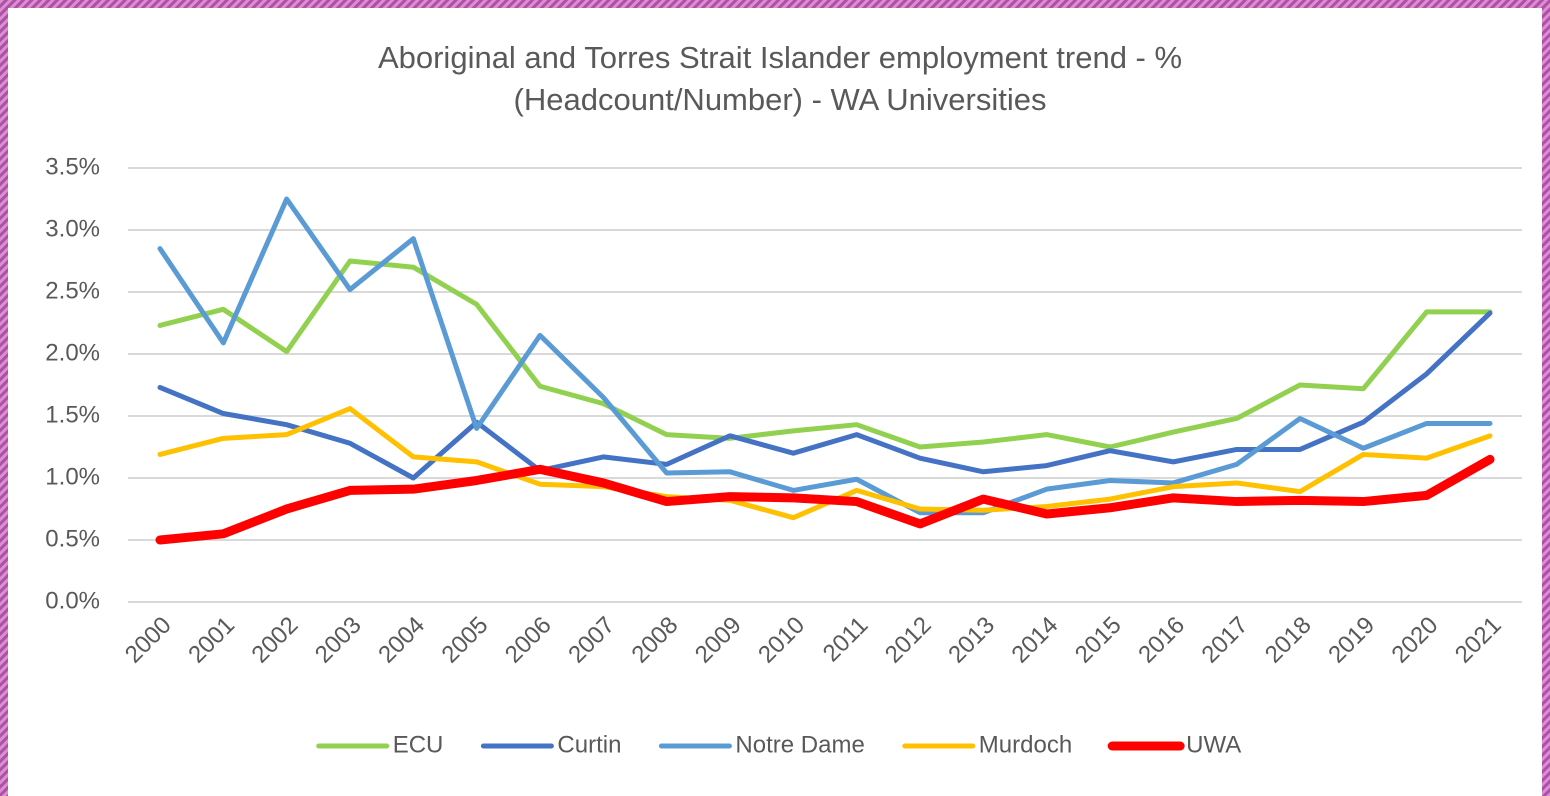  Describe the element at coordinates (72, 290) in the screenshot. I see `y-tick-label: 2.5%` at that location.